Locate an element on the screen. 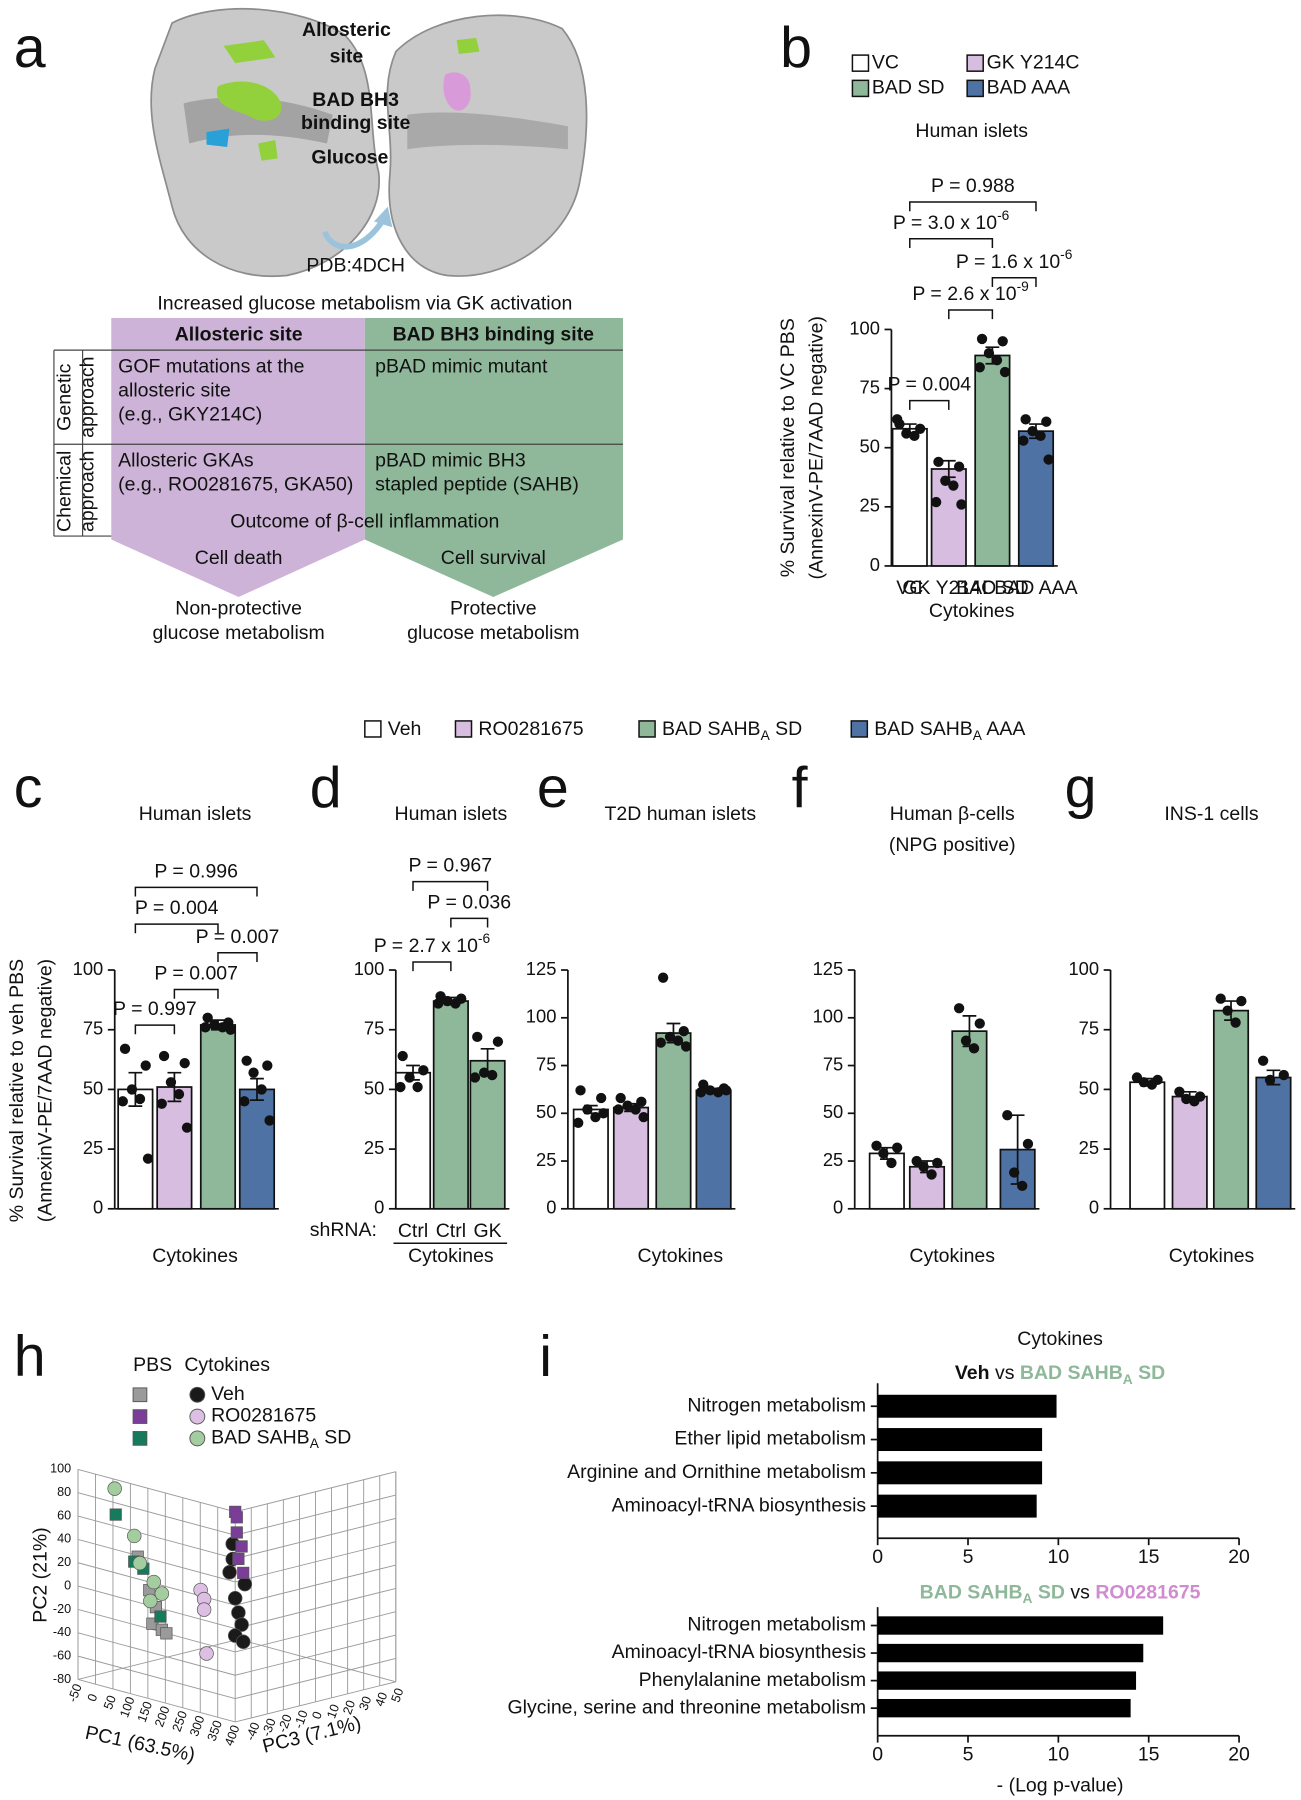 Image resolution: width=1301 pixels, height=1800 pixels. x-tick-label: 300 is located at coordinates (197, 1726).